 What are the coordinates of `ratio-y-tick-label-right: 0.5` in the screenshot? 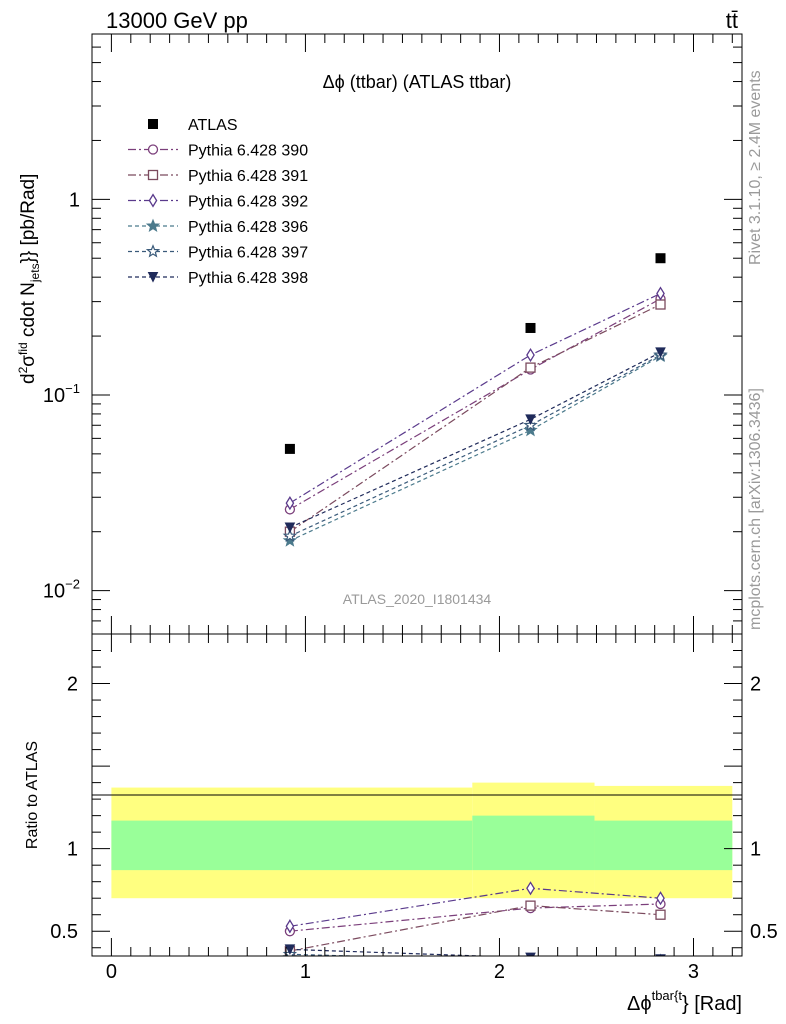 It's located at (764, 932).